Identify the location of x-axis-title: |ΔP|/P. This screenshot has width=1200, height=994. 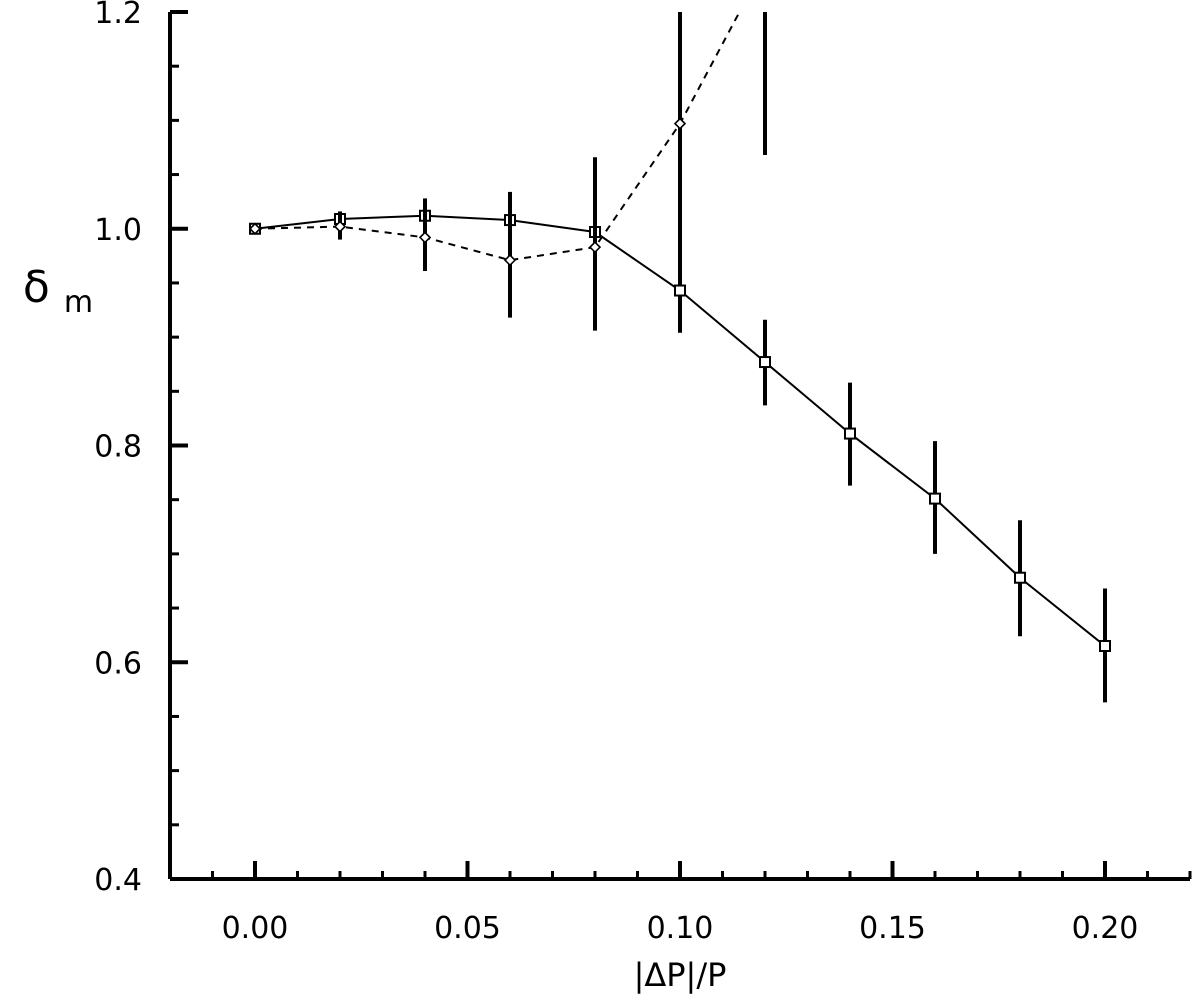
(680, 975).